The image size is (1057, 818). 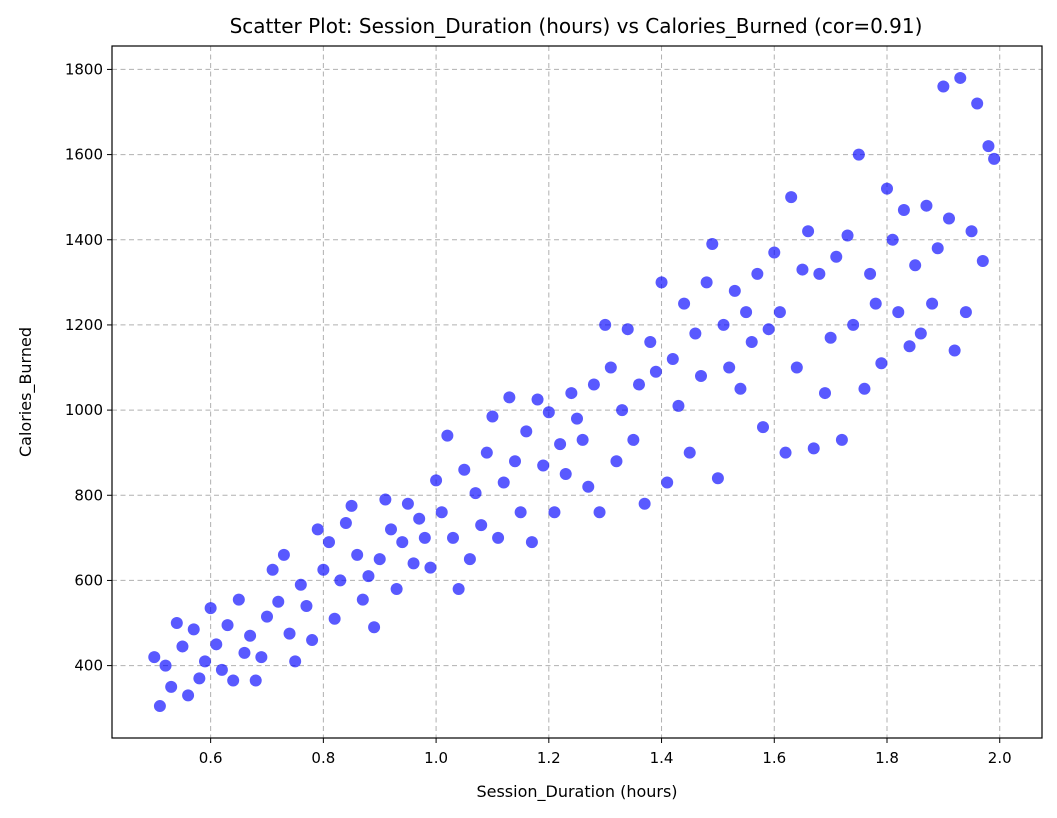 What do you see at coordinates (84, 325) in the screenshot?
I see `y-tick-label: 1200` at bounding box center [84, 325].